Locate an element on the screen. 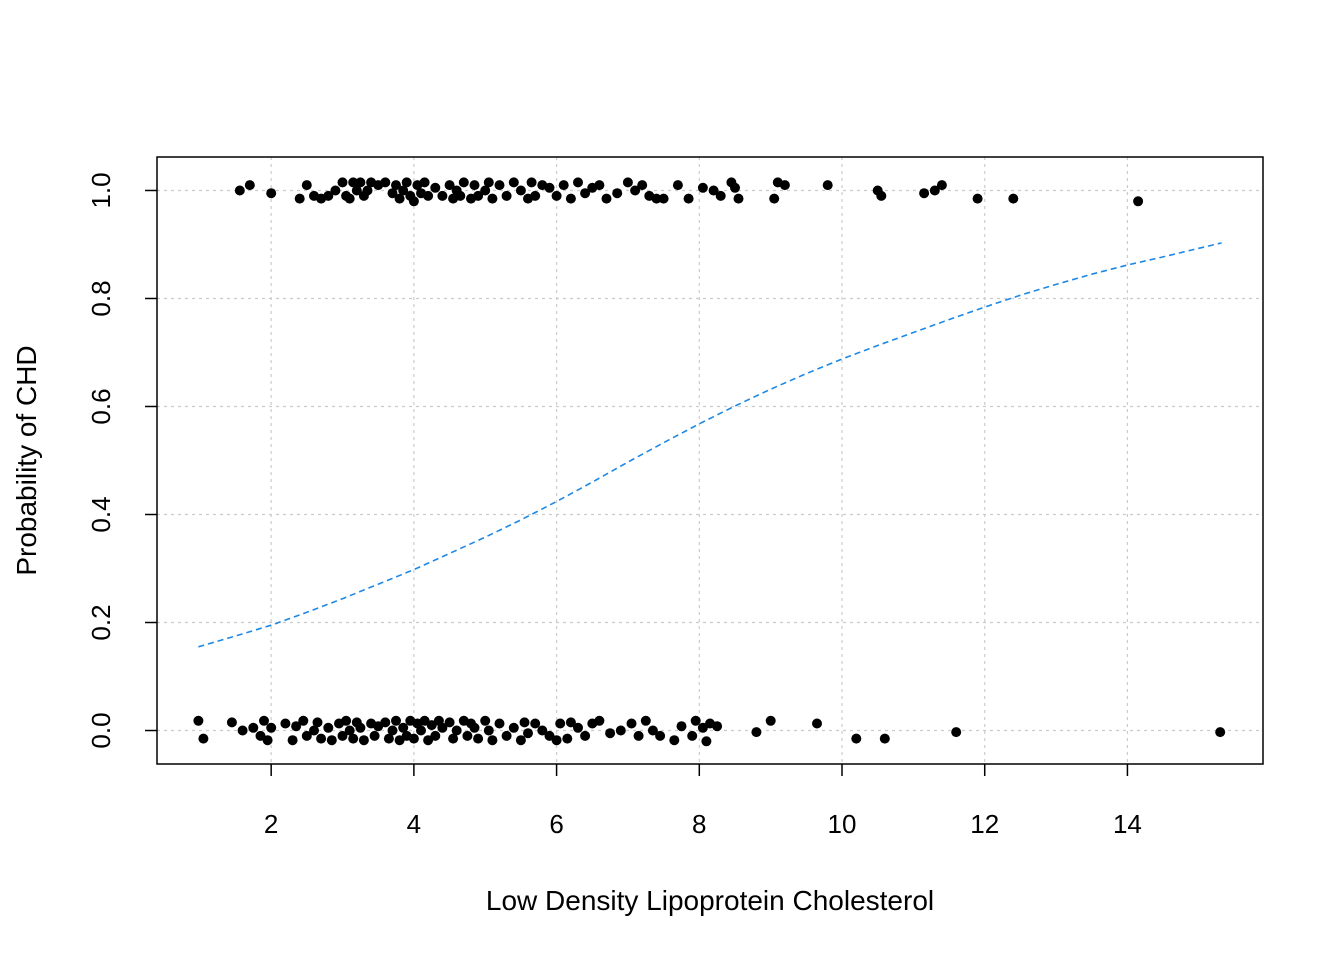  x-tick-label: 8 is located at coordinates (699, 824).